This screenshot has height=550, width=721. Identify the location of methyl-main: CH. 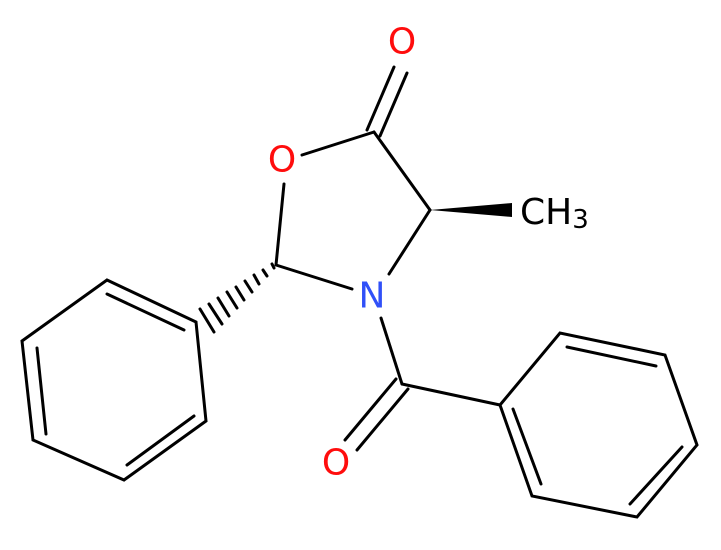
(546, 212).